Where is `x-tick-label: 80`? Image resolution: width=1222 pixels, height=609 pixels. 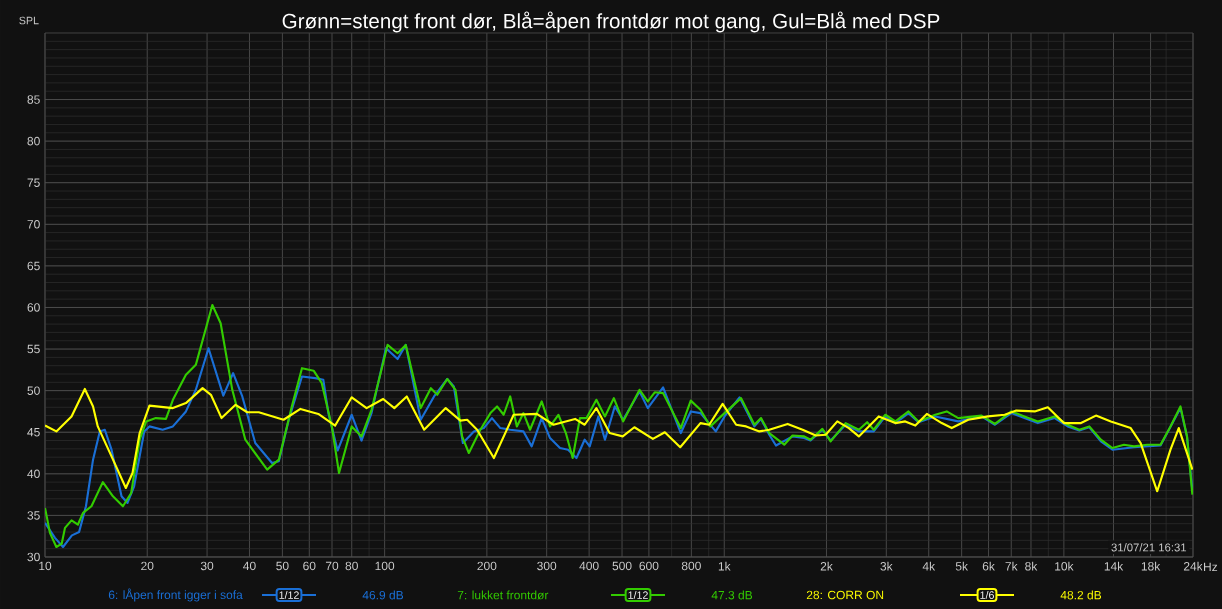 x-tick-label: 80 is located at coordinates (351, 566).